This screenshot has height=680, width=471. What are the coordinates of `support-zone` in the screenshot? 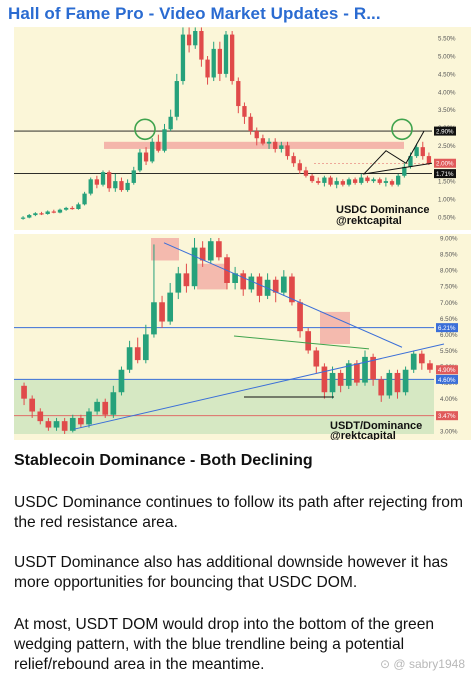 It's located at (224, 406).